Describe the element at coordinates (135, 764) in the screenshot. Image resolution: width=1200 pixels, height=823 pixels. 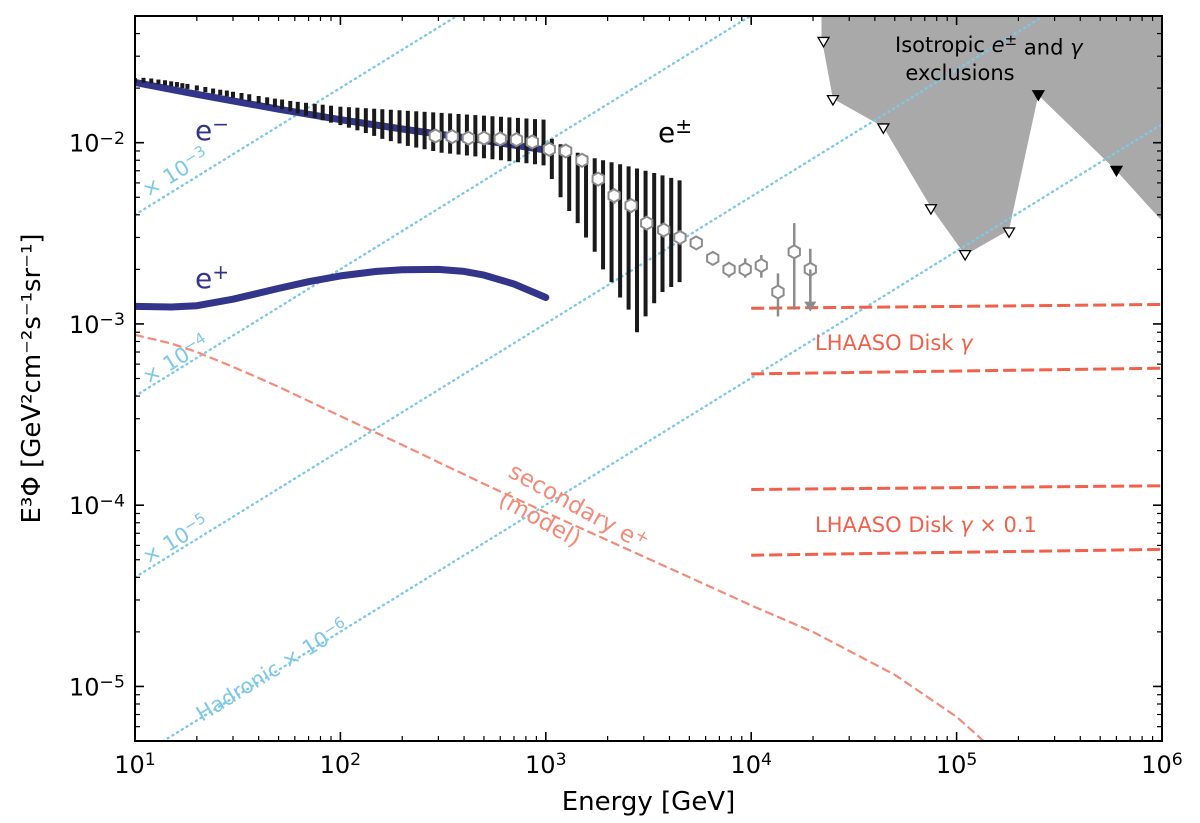
I see `x-tick-label: 101` at that location.